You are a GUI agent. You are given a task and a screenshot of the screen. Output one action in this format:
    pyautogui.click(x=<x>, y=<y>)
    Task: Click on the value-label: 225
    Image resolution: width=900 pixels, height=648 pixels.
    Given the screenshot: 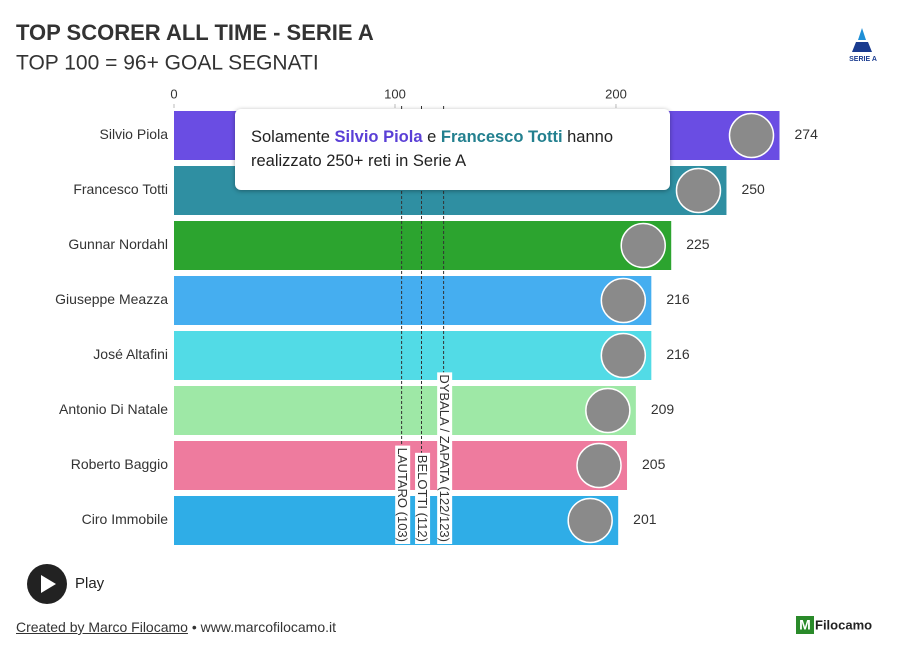 What is the action you would take?
    pyautogui.click(x=698, y=244)
    